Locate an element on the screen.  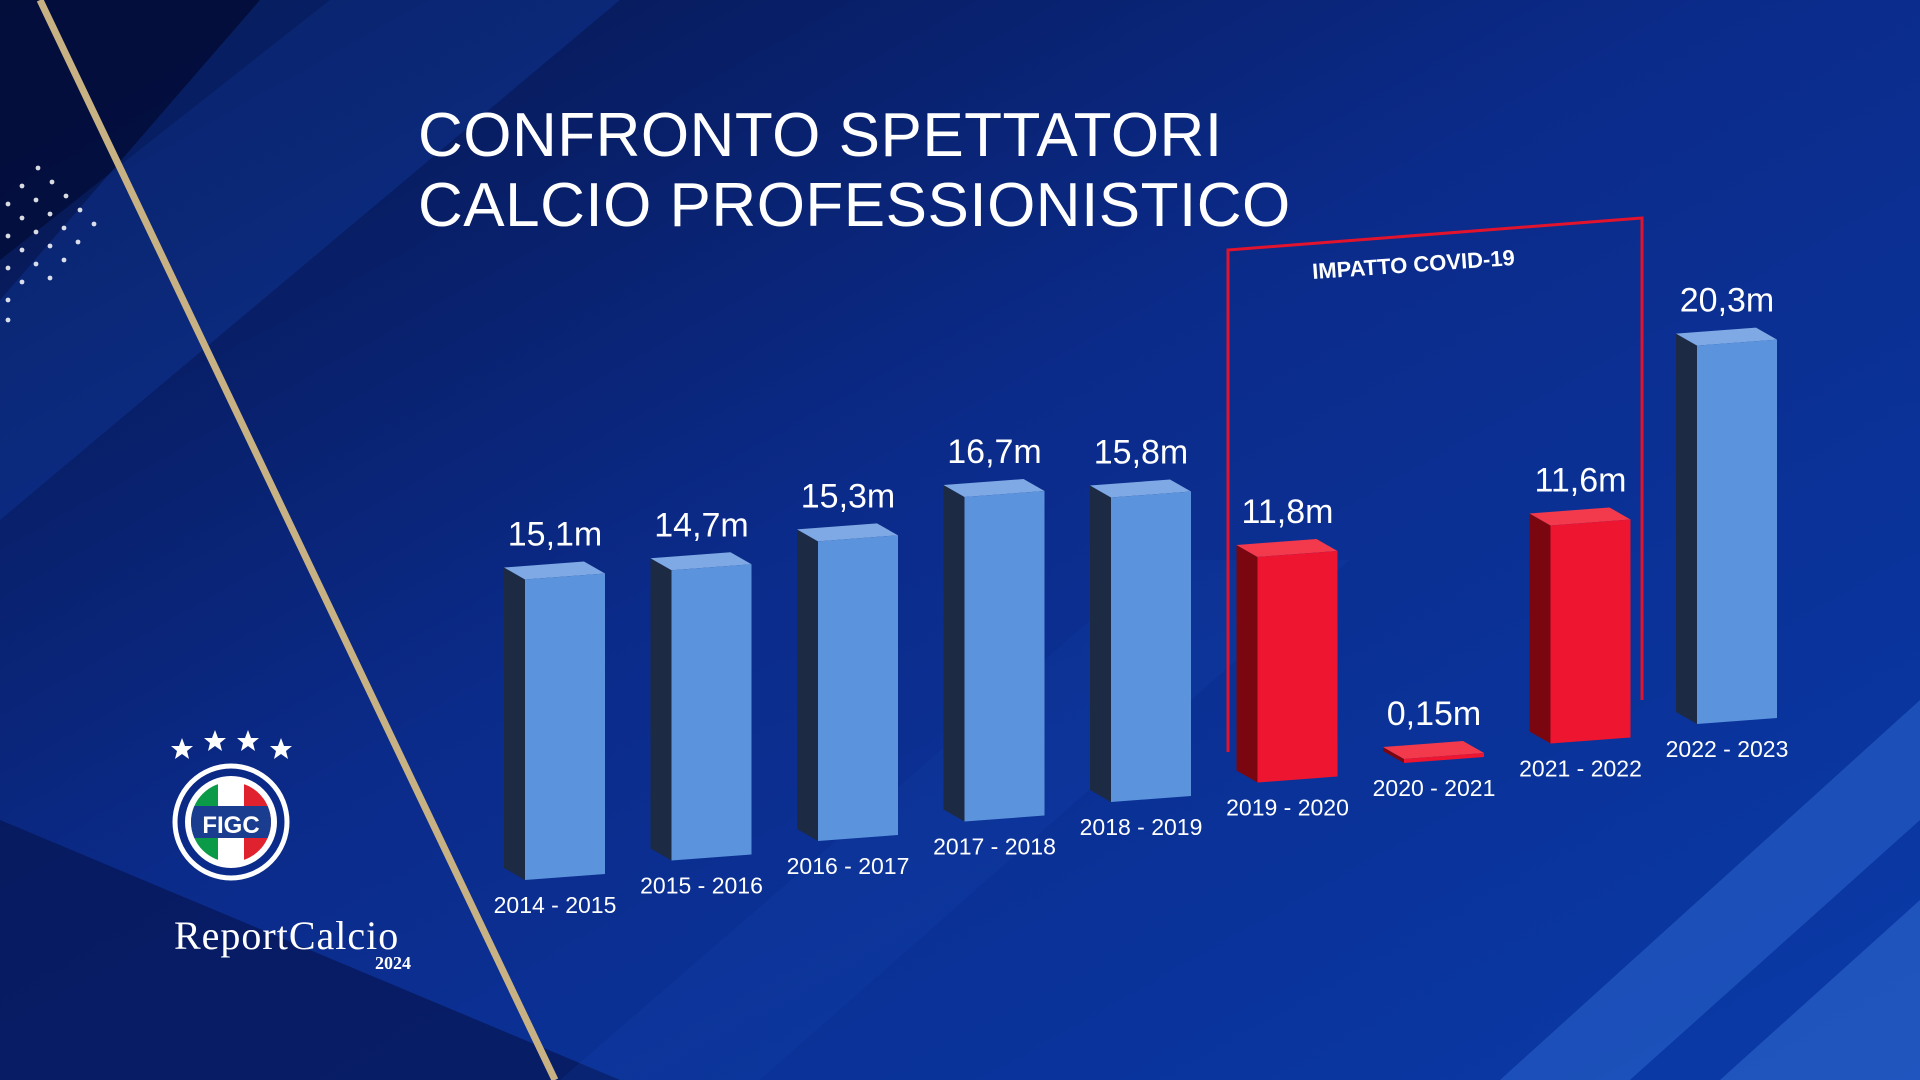
value-label: 14,7m is located at coordinates (701, 525).